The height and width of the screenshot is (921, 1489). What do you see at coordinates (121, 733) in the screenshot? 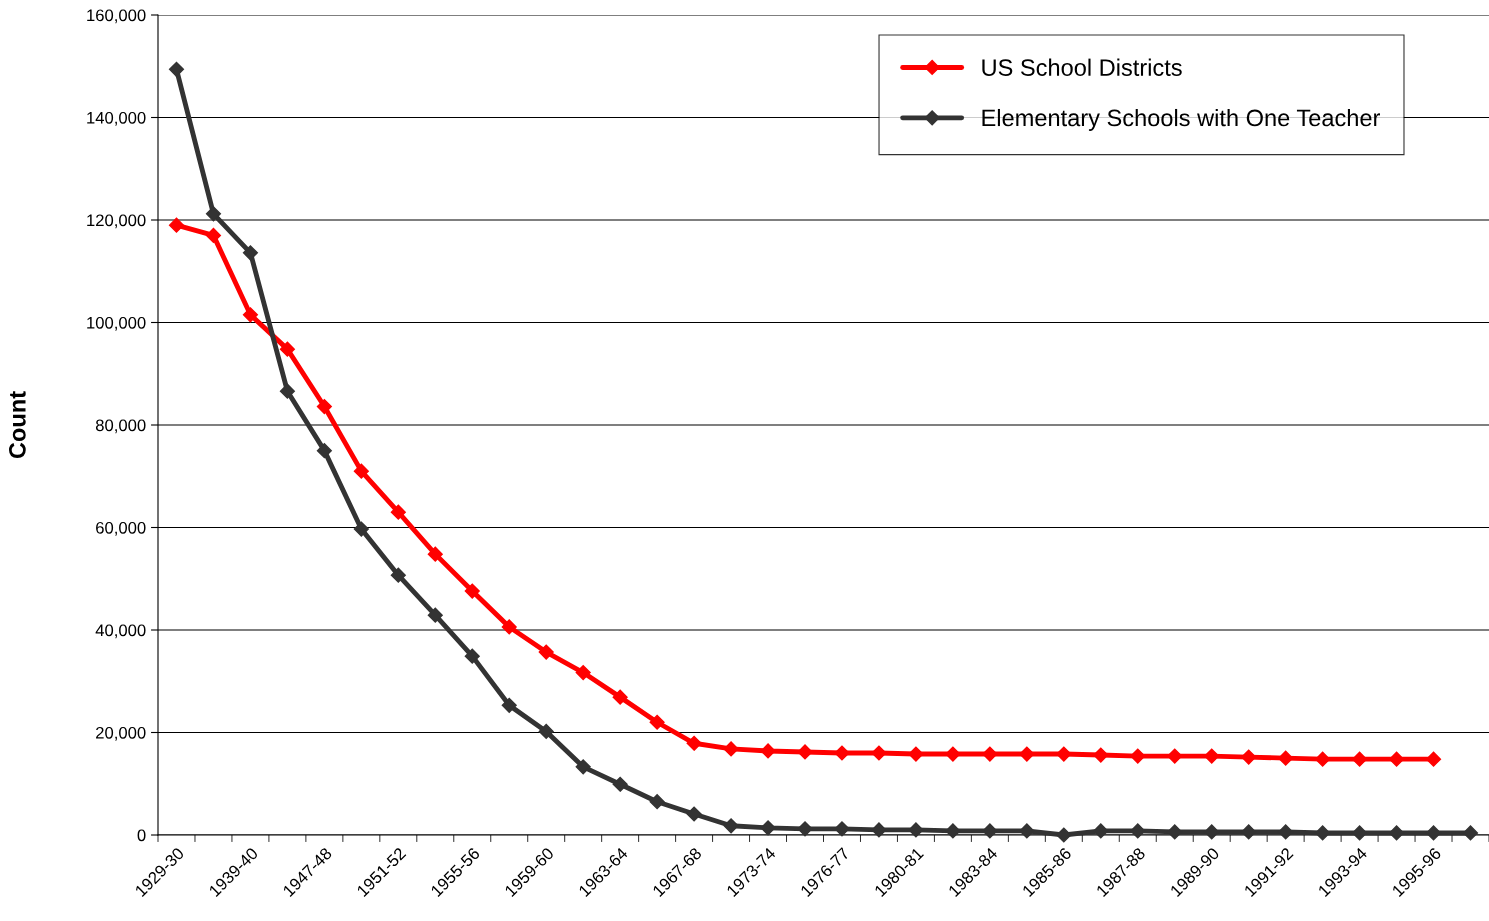
I see `y-tick-label: 20,000` at bounding box center [121, 733].